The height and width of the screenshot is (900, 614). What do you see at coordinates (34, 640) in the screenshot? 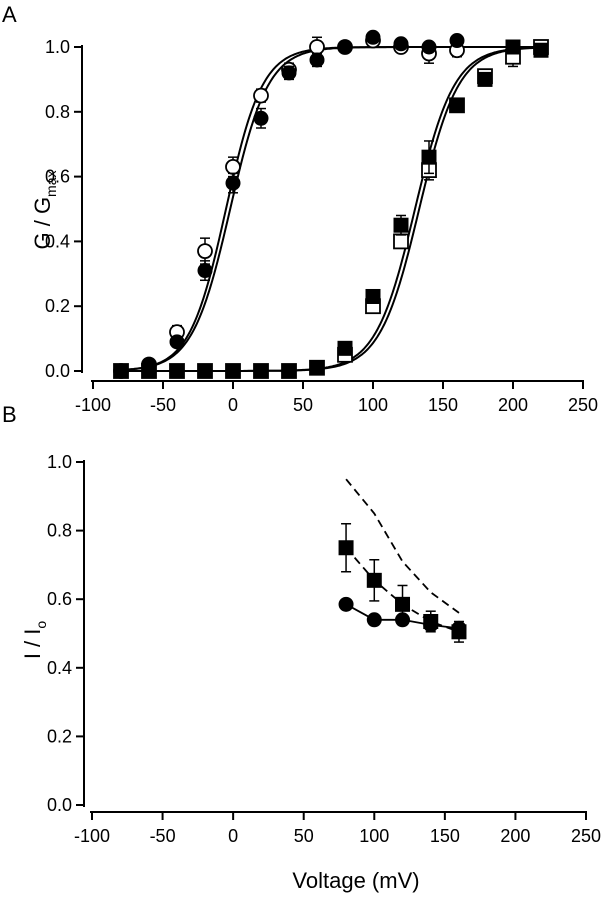
I see `panel-b-ylabel: I / Io` at bounding box center [34, 640].